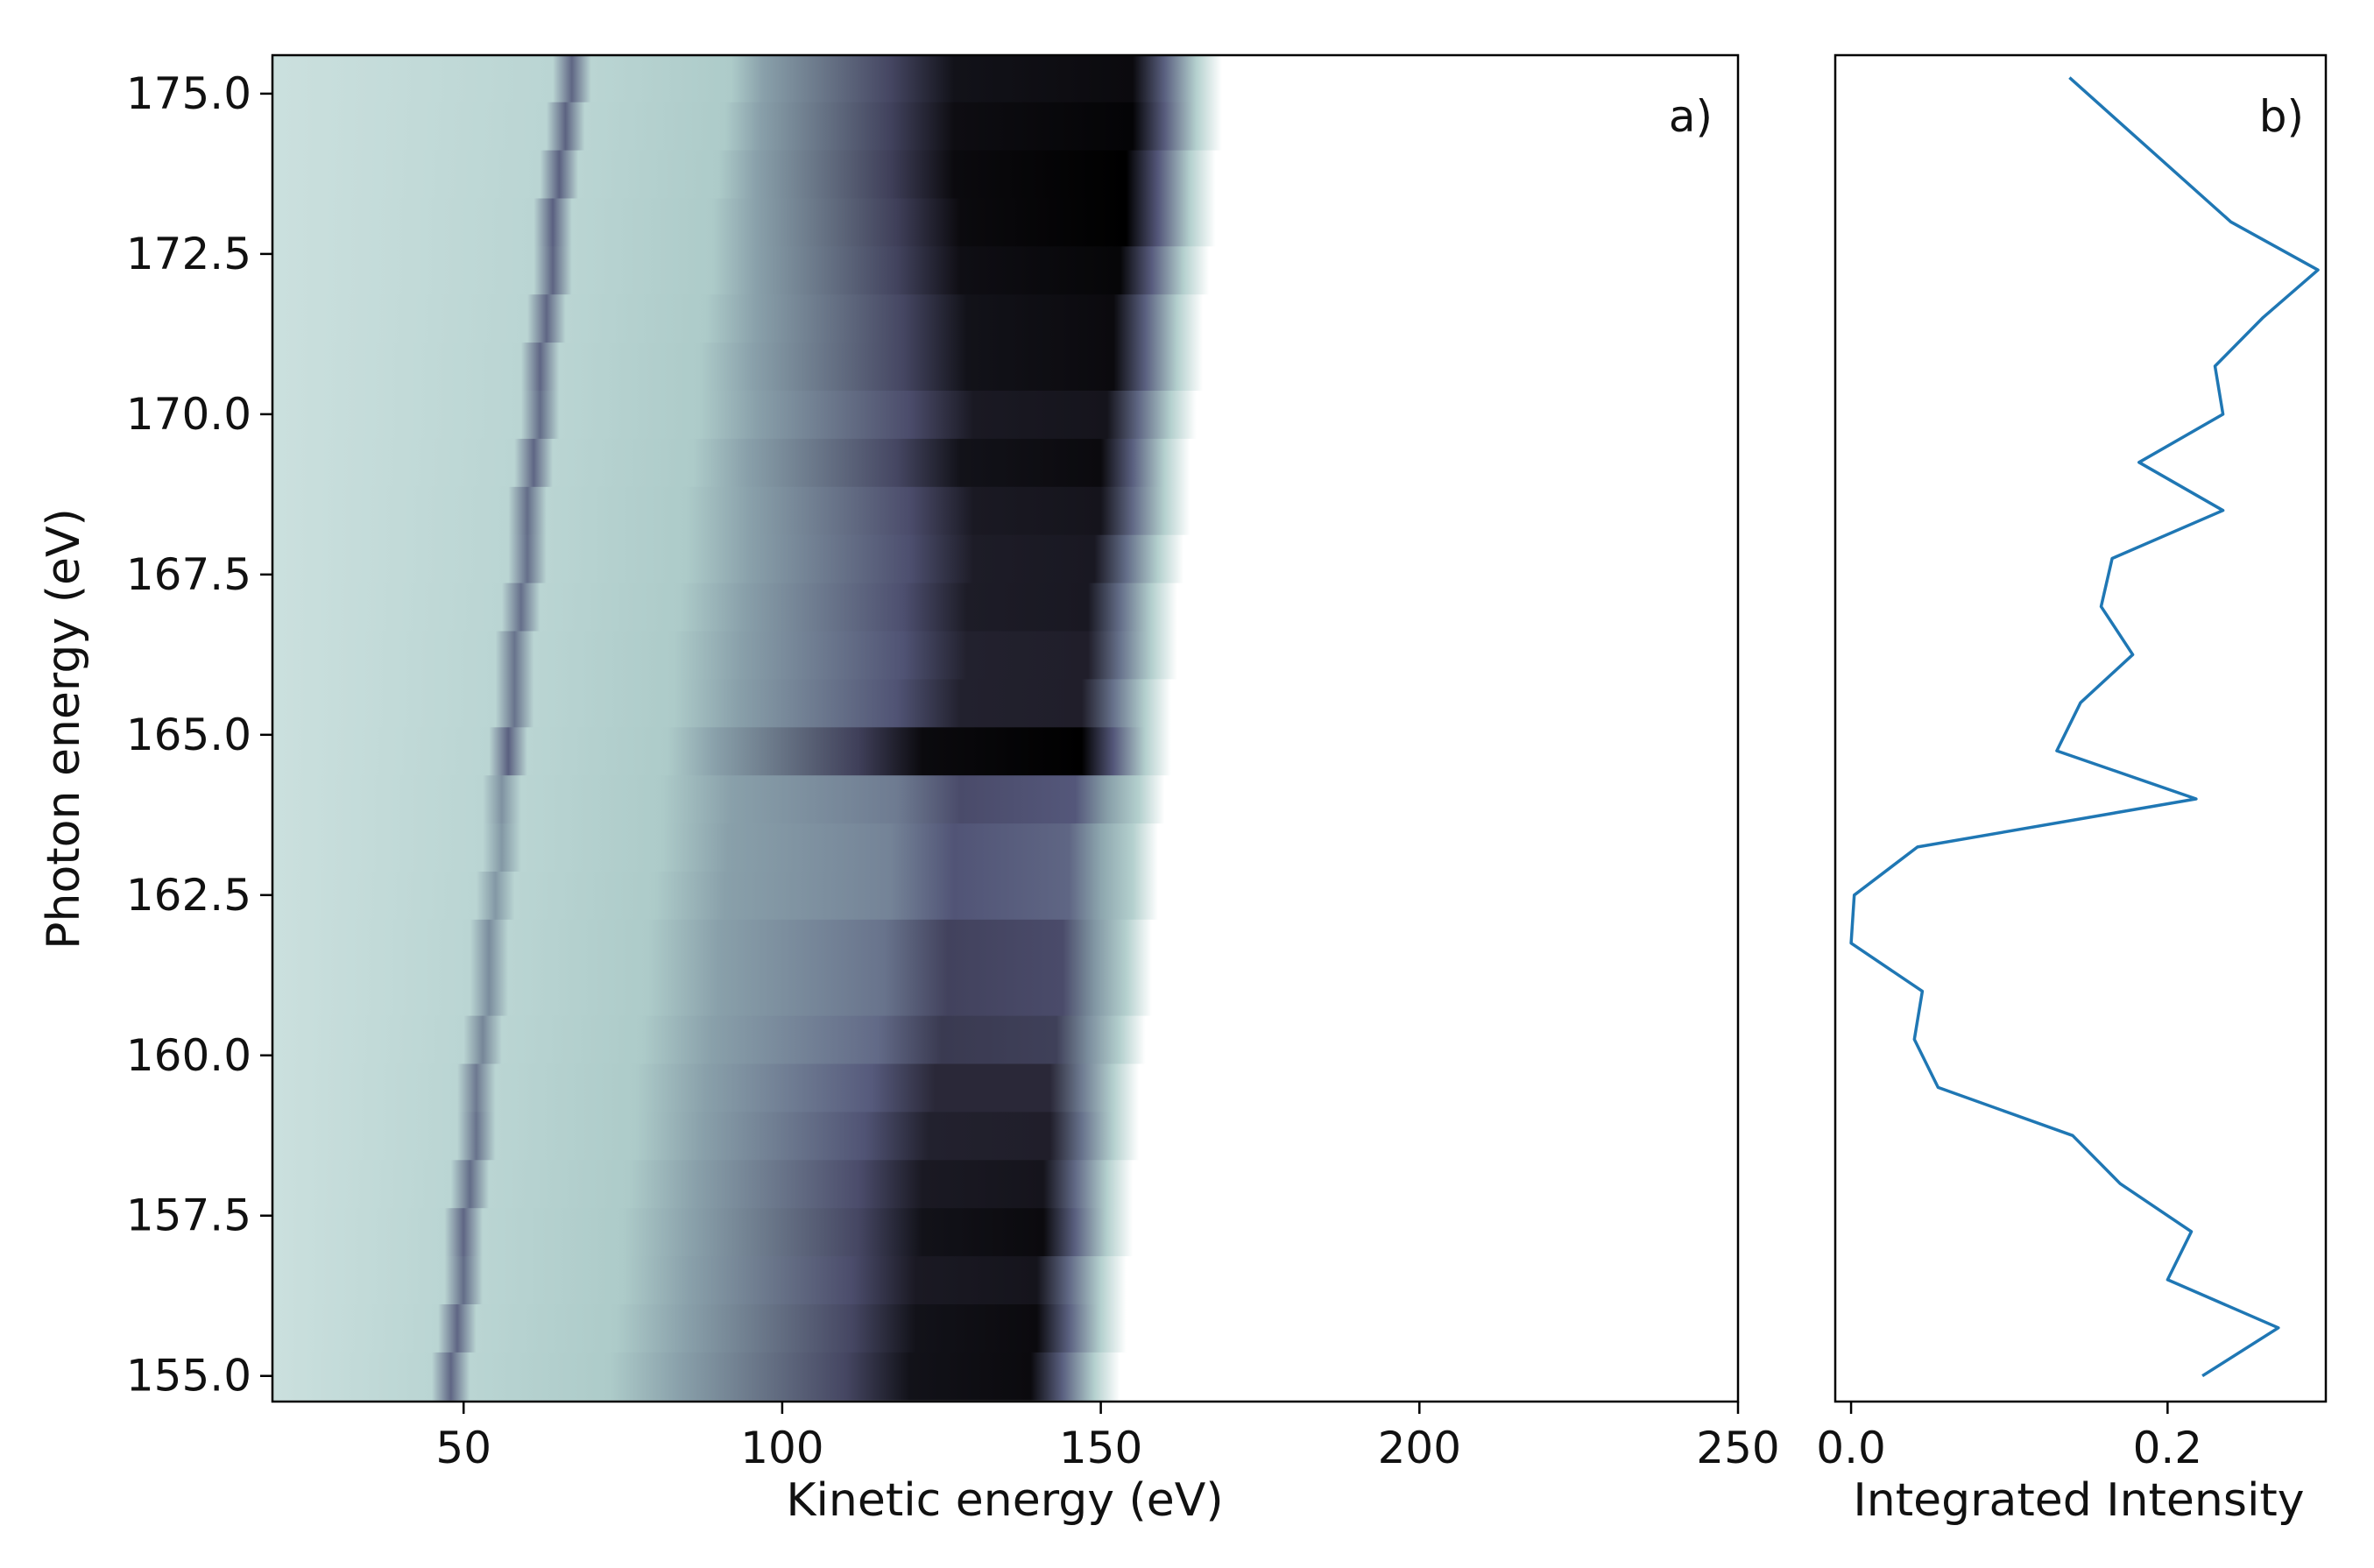 The width and height of the screenshot is (2374, 1568). What do you see at coordinates (1851, 1448) in the screenshot?
I see `intensity-xtick-label: 0.0` at bounding box center [1851, 1448].